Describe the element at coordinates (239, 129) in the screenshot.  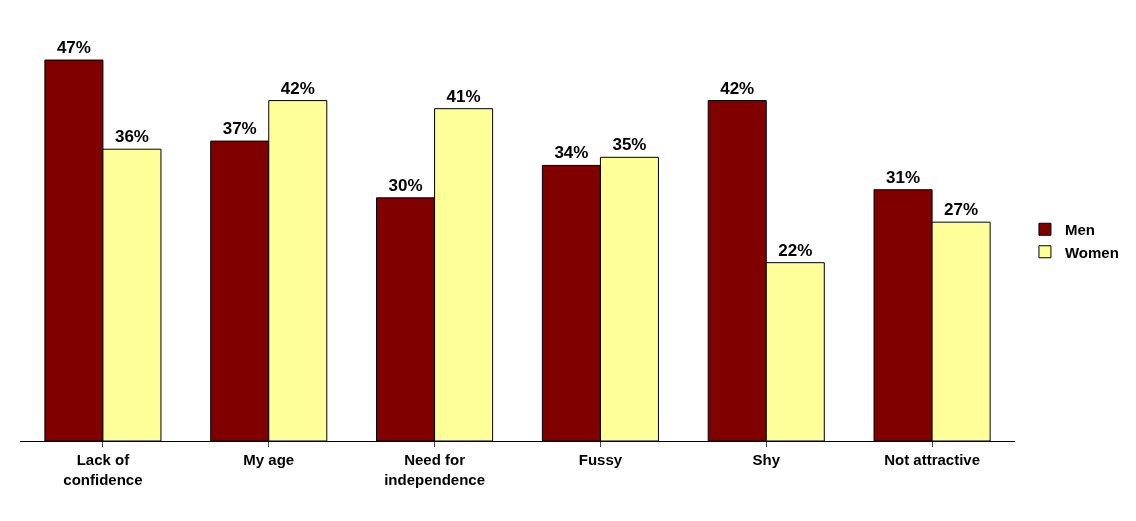
I see `data-label: 37%` at that location.